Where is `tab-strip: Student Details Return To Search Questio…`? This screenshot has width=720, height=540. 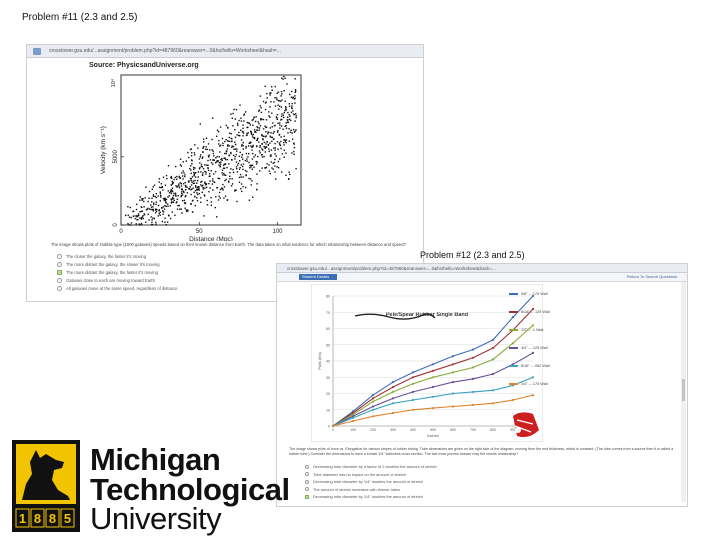 tab-strip: Student Details Return To Search Questio… is located at coordinates (482, 277).